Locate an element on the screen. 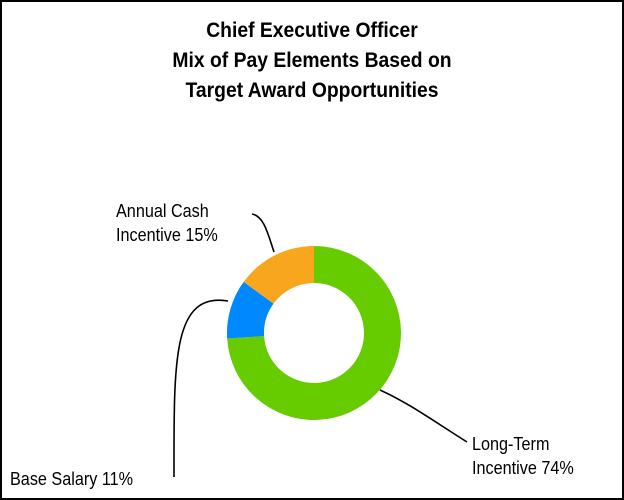 This screenshot has width=624, height=500. leader-line-annual-cash is located at coordinates (263, 233).